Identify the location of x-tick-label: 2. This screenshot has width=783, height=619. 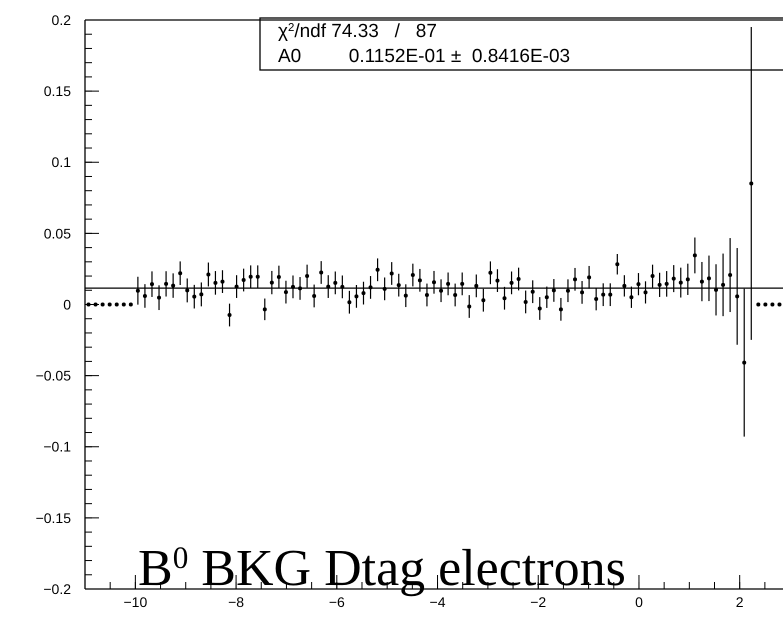
(740, 602).